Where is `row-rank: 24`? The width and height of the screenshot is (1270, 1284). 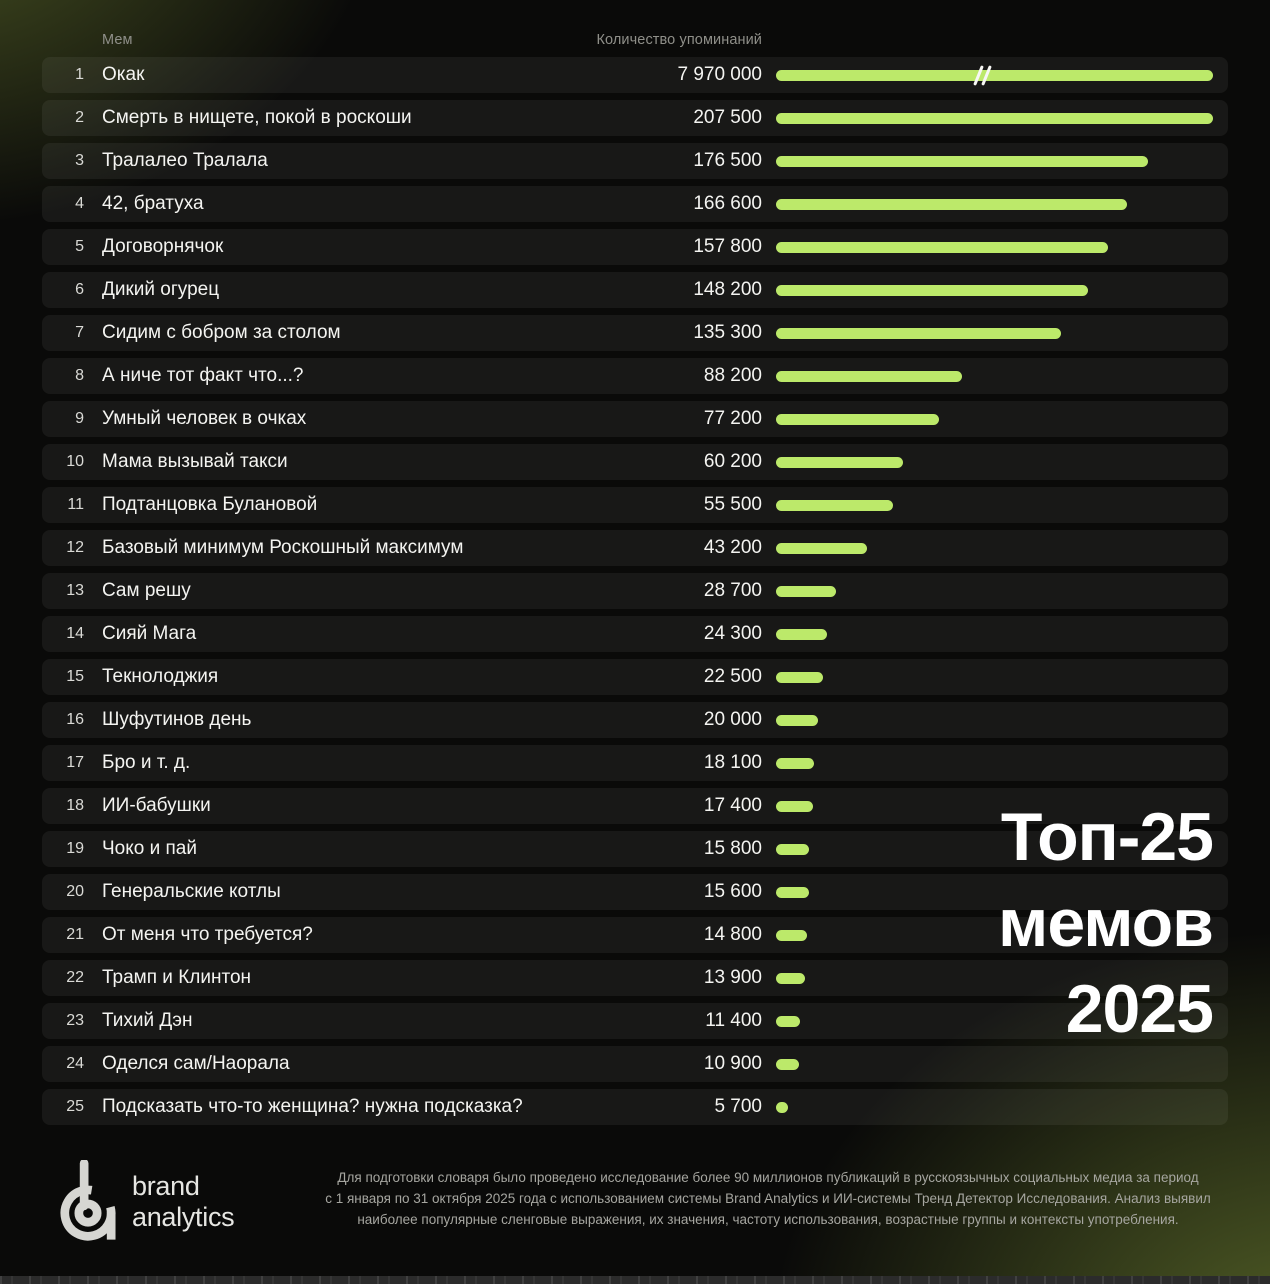 row-rank: 24 is located at coordinates (75, 1063).